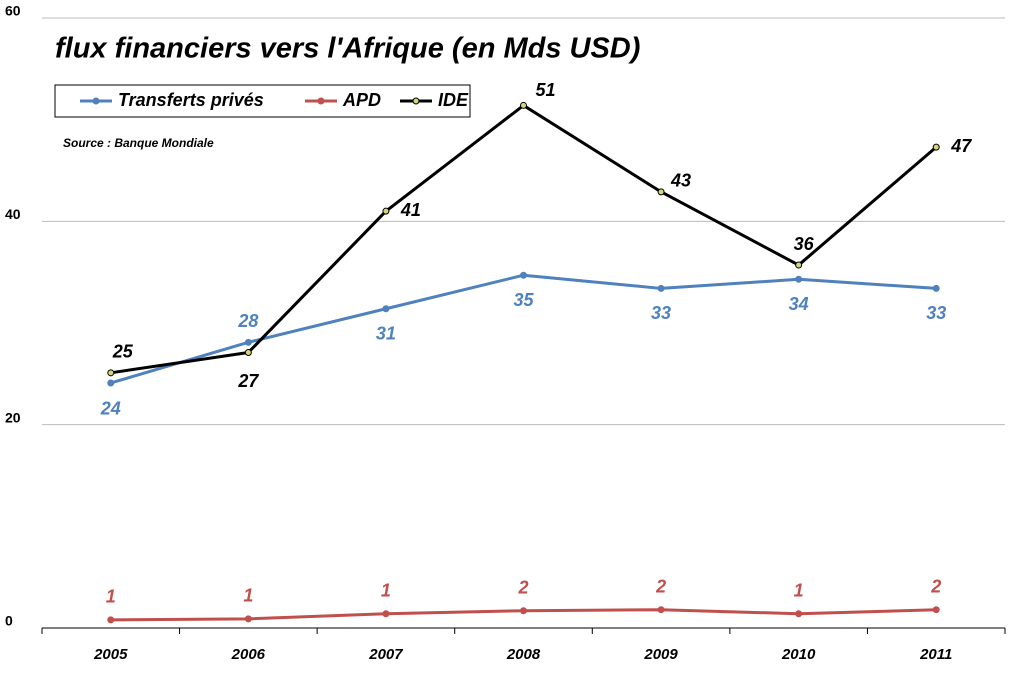  What do you see at coordinates (13, 11) in the screenshot?
I see `y-tick-label: 60` at bounding box center [13, 11].